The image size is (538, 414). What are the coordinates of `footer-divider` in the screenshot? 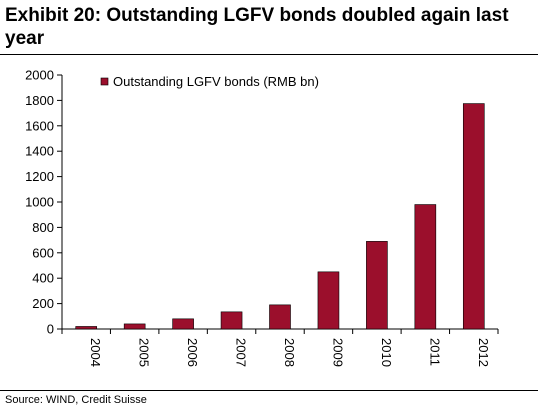 It's located at (269, 390).